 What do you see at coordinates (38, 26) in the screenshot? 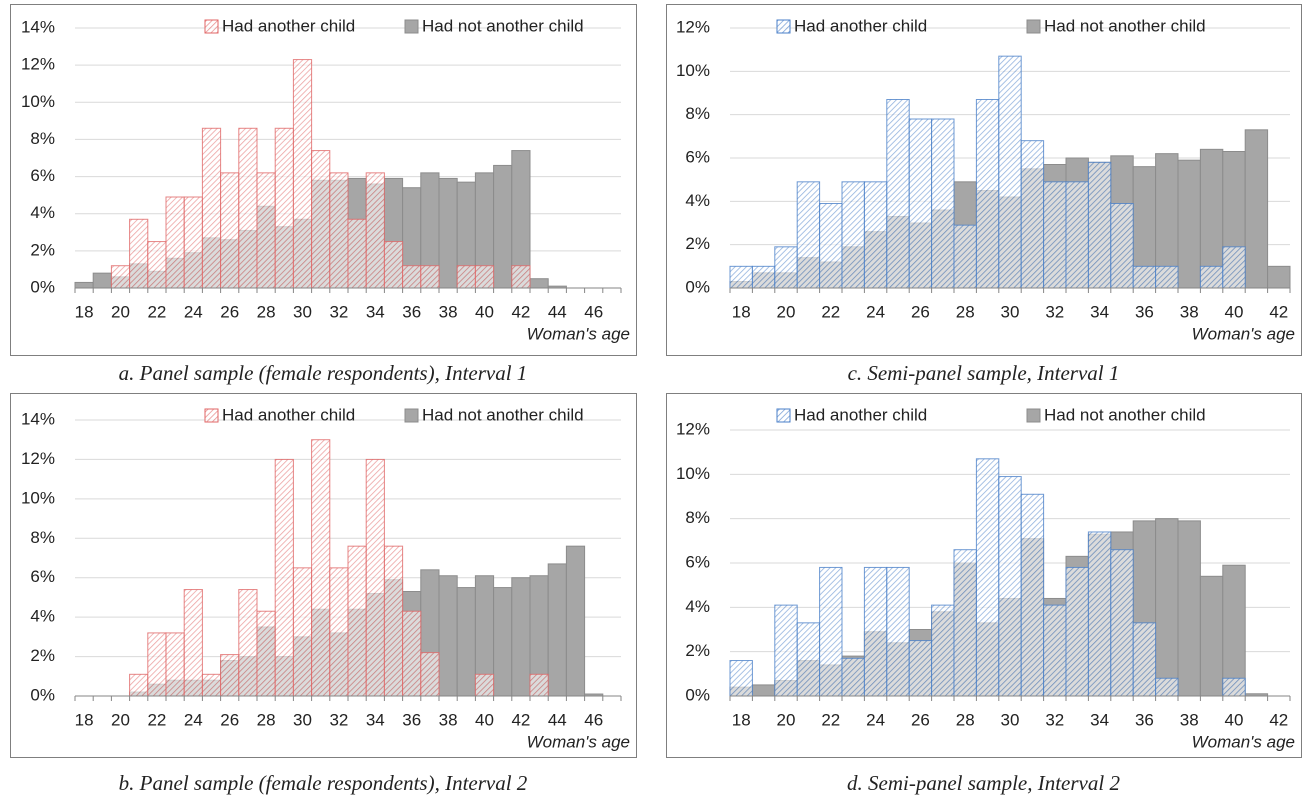
I see `y-tick-label: 14%` at bounding box center [38, 26].